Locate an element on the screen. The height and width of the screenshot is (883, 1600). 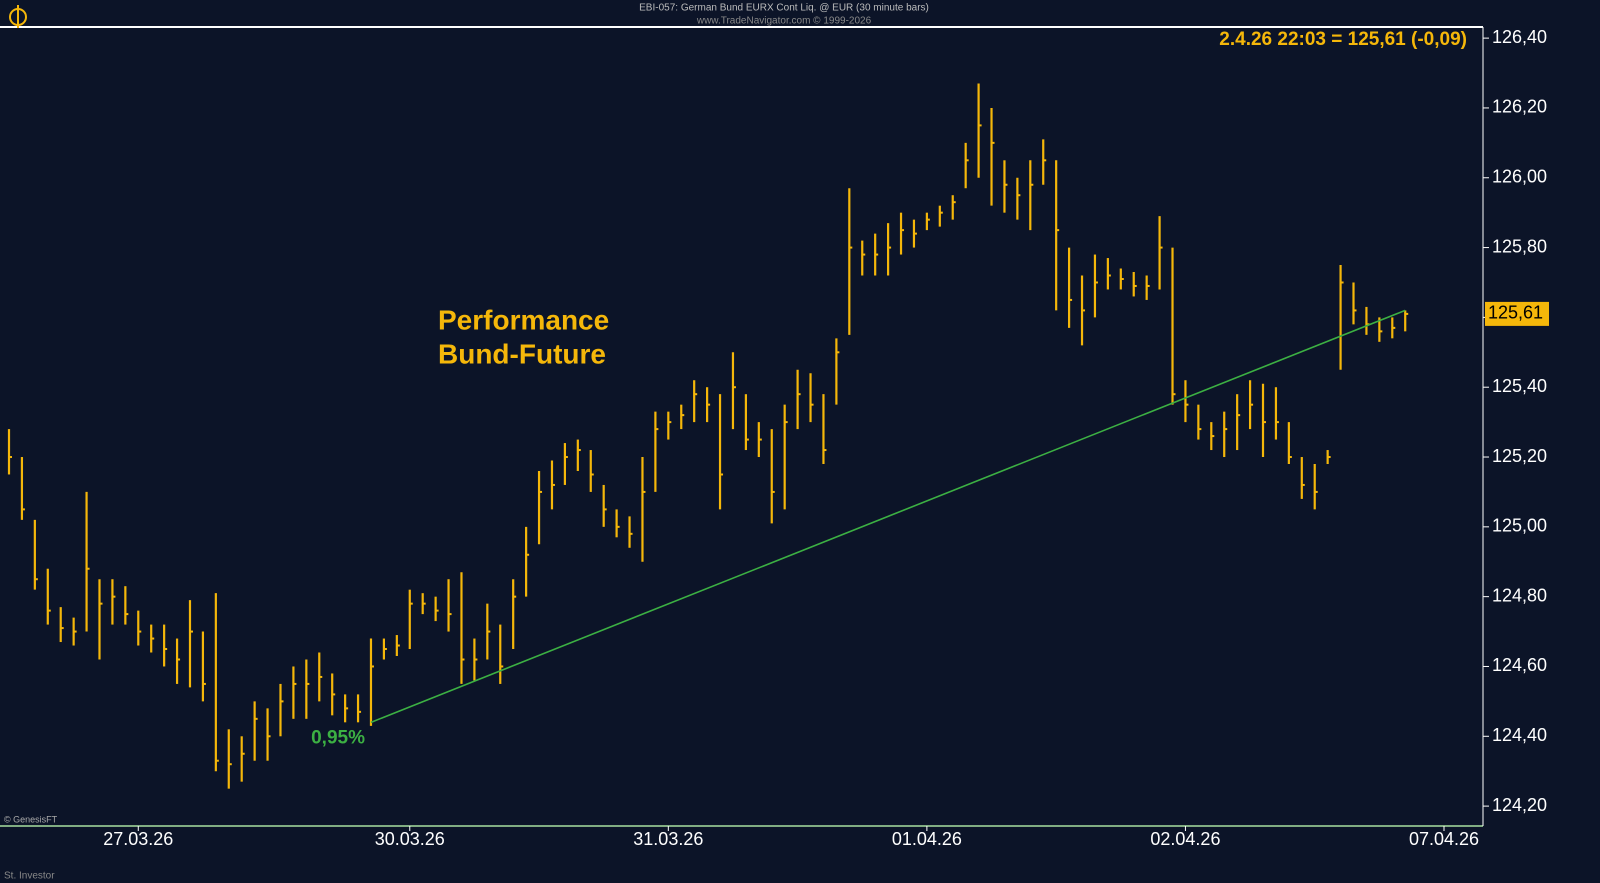
y-tick-label: 124,60 is located at coordinates (1519, 665).